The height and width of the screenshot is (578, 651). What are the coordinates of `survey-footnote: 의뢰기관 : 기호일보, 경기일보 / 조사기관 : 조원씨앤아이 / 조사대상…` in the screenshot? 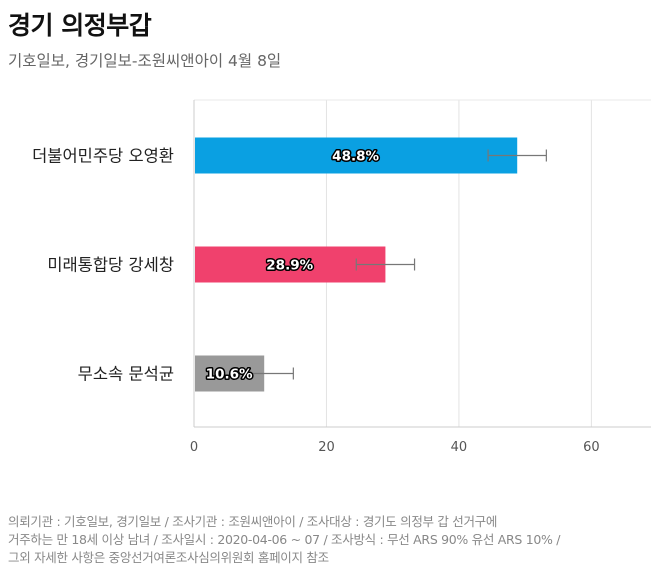 It's located at (328, 540).